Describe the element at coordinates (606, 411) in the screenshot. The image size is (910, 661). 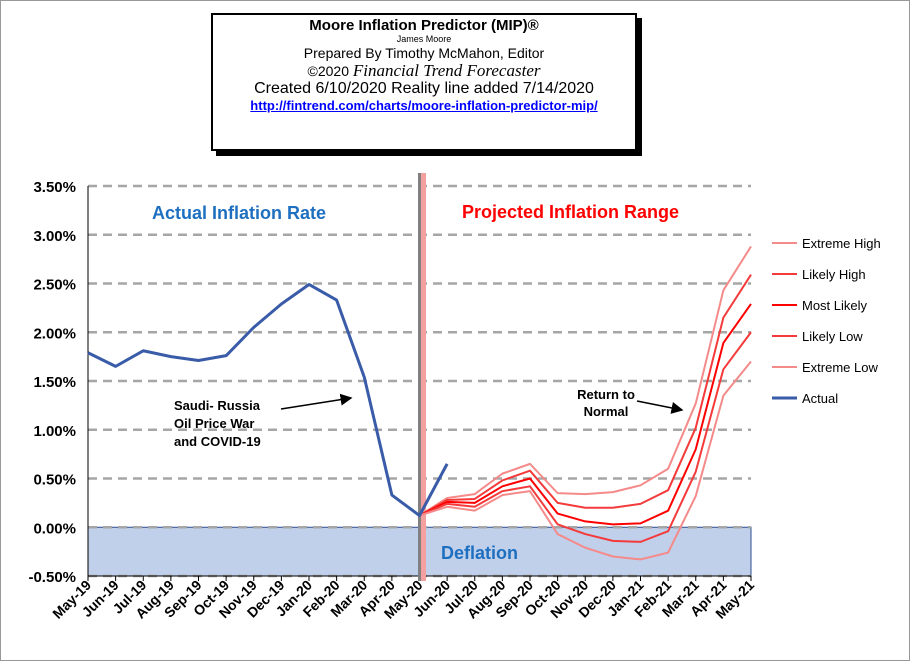
I see `annotation-text: Normal` at that location.